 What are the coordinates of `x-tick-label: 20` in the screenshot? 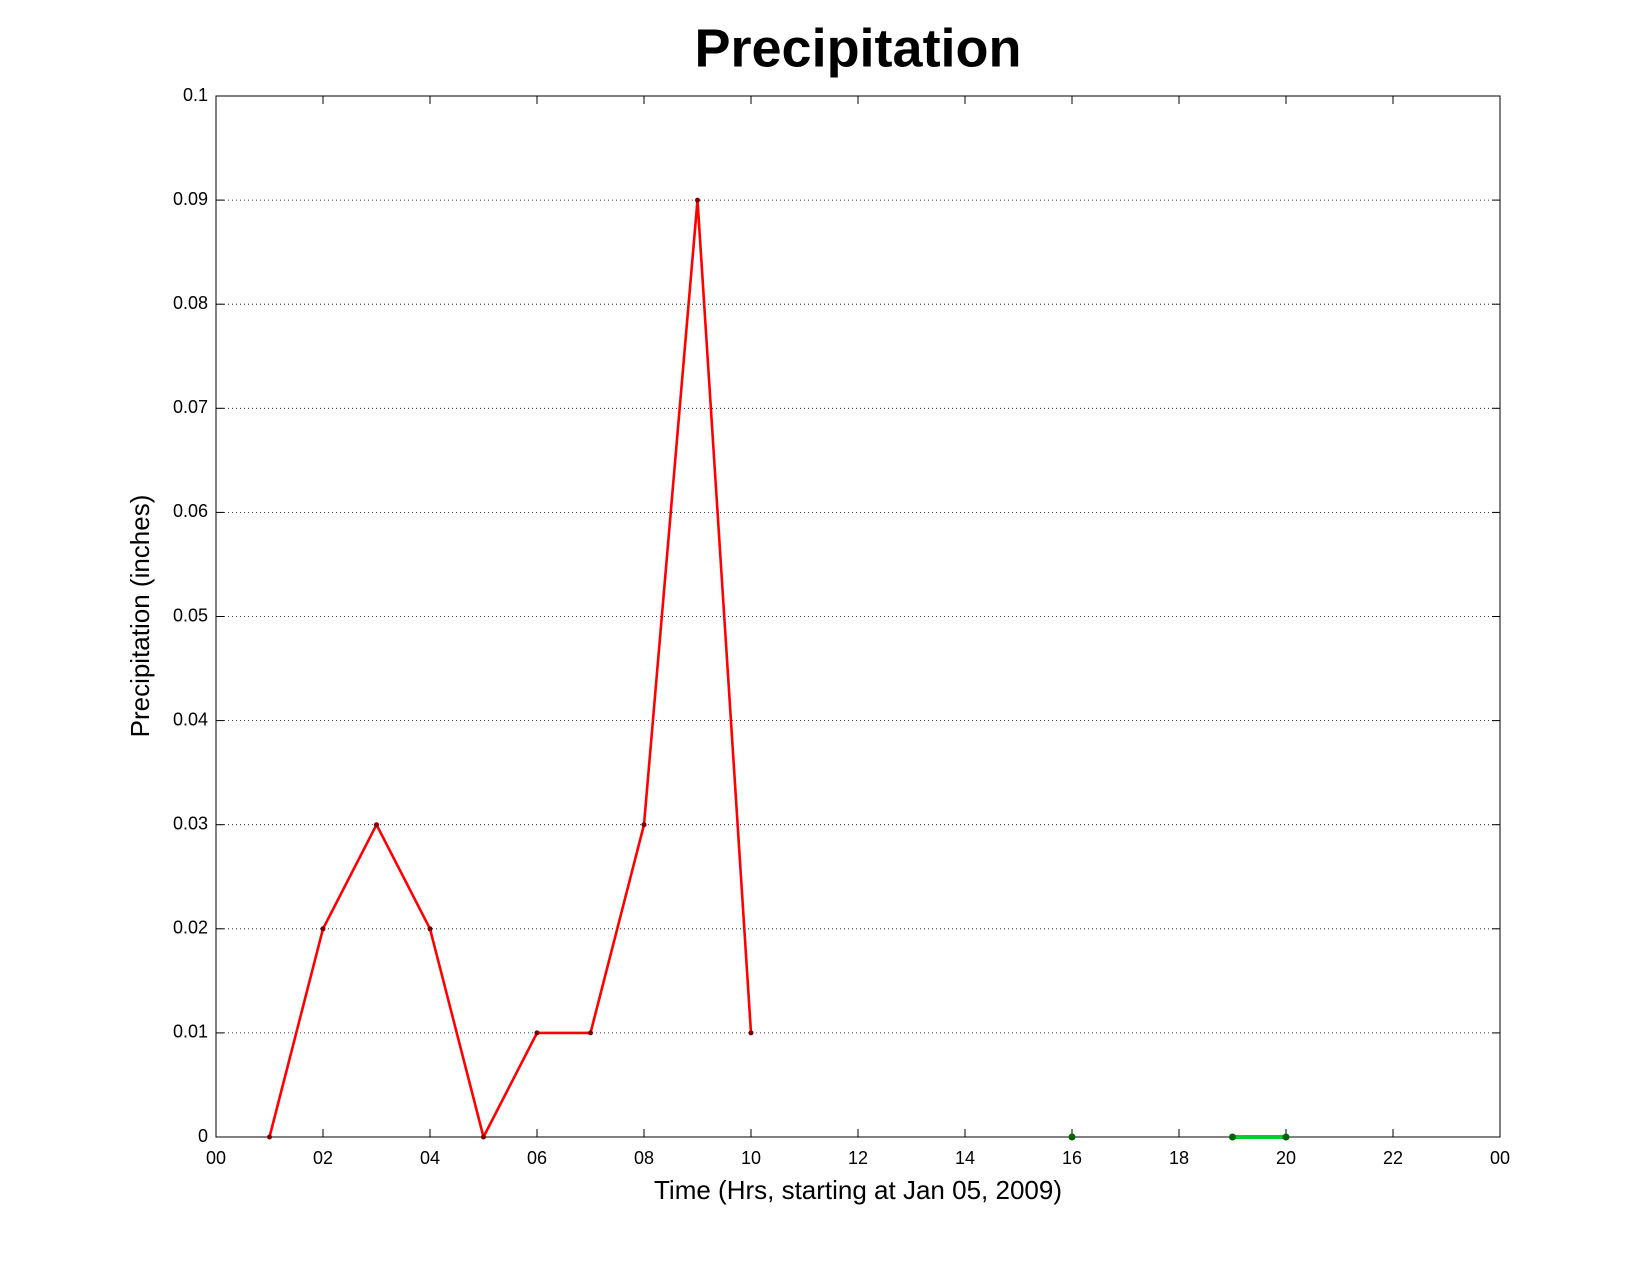 It's located at (1286, 1158).